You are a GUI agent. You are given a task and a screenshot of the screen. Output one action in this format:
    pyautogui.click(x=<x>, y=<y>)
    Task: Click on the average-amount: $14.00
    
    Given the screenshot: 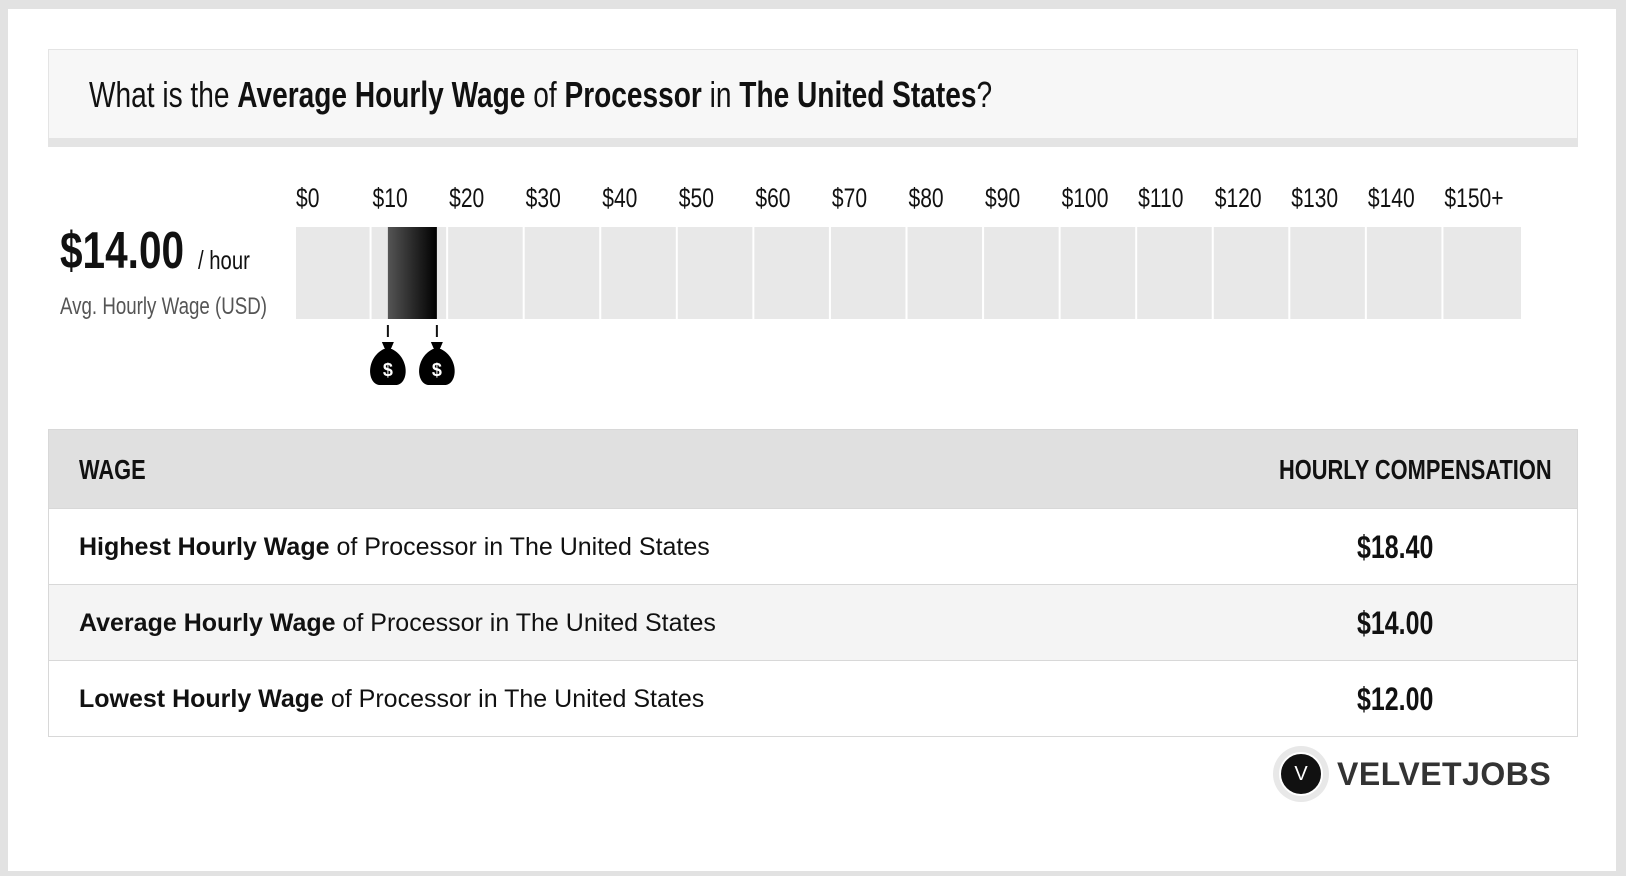 What is the action you would take?
    pyautogui.click(x=122, y=251)
    